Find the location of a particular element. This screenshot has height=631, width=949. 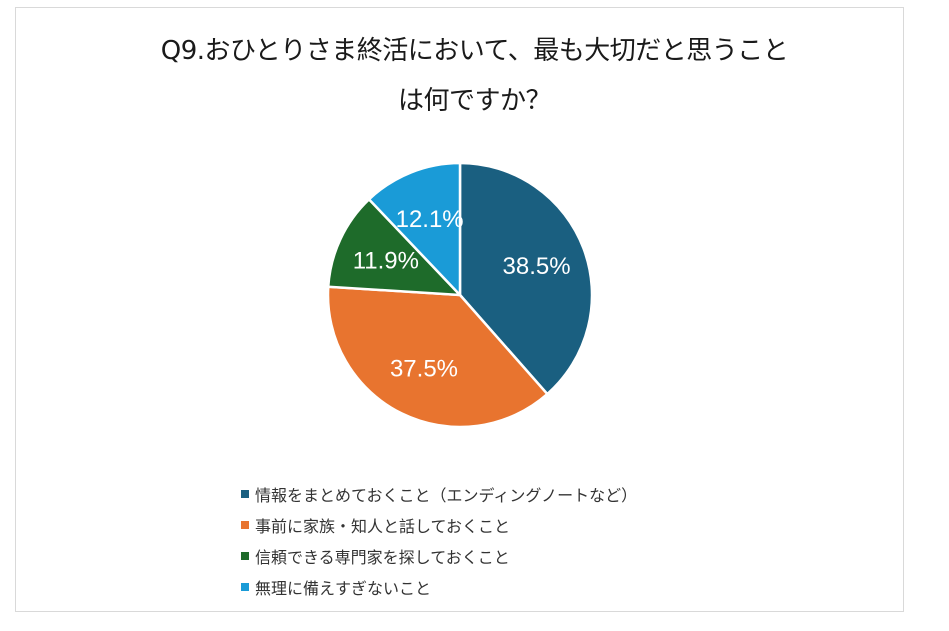

legend-label: 無理に備えすぎないこと is located at coordinates (343, 588).